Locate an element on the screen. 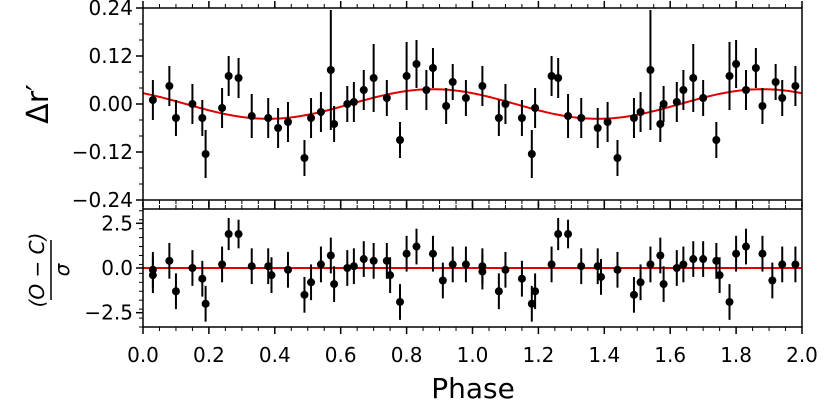  y-tick-label: 0.12 is located at coordinates (110, 56).